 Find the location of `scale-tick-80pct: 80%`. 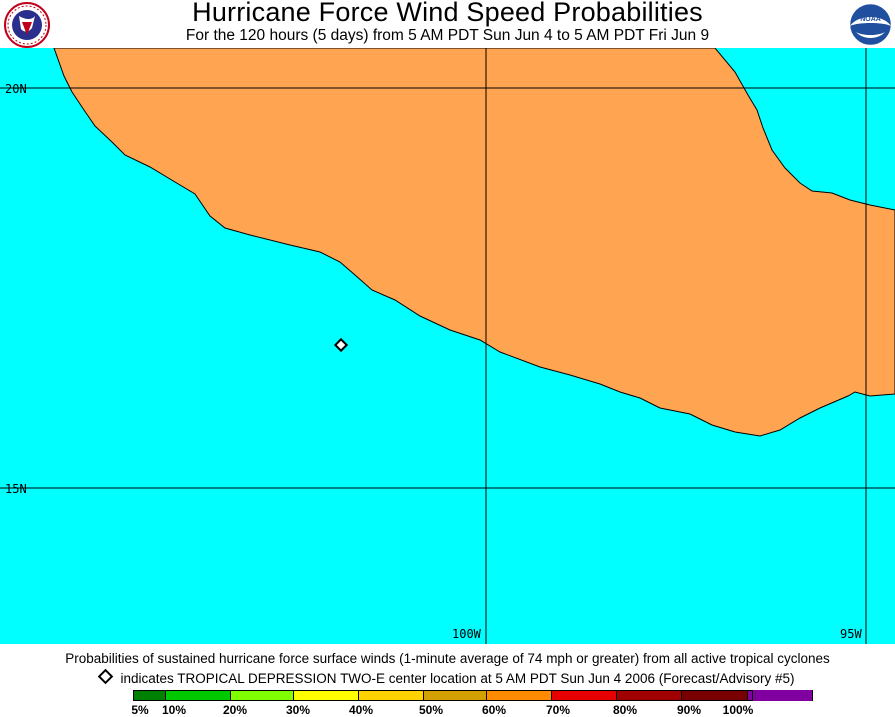

scale-tick-80pct: 80% is located at coordinates (625, 710).